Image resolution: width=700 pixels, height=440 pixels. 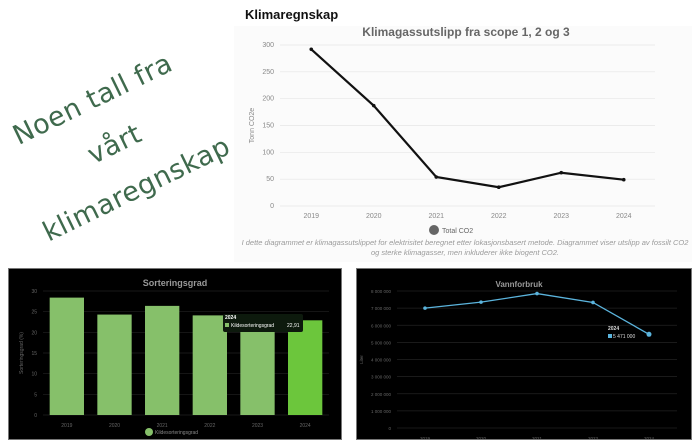 I want to click on bar-2020, so click(x=114, y=364).